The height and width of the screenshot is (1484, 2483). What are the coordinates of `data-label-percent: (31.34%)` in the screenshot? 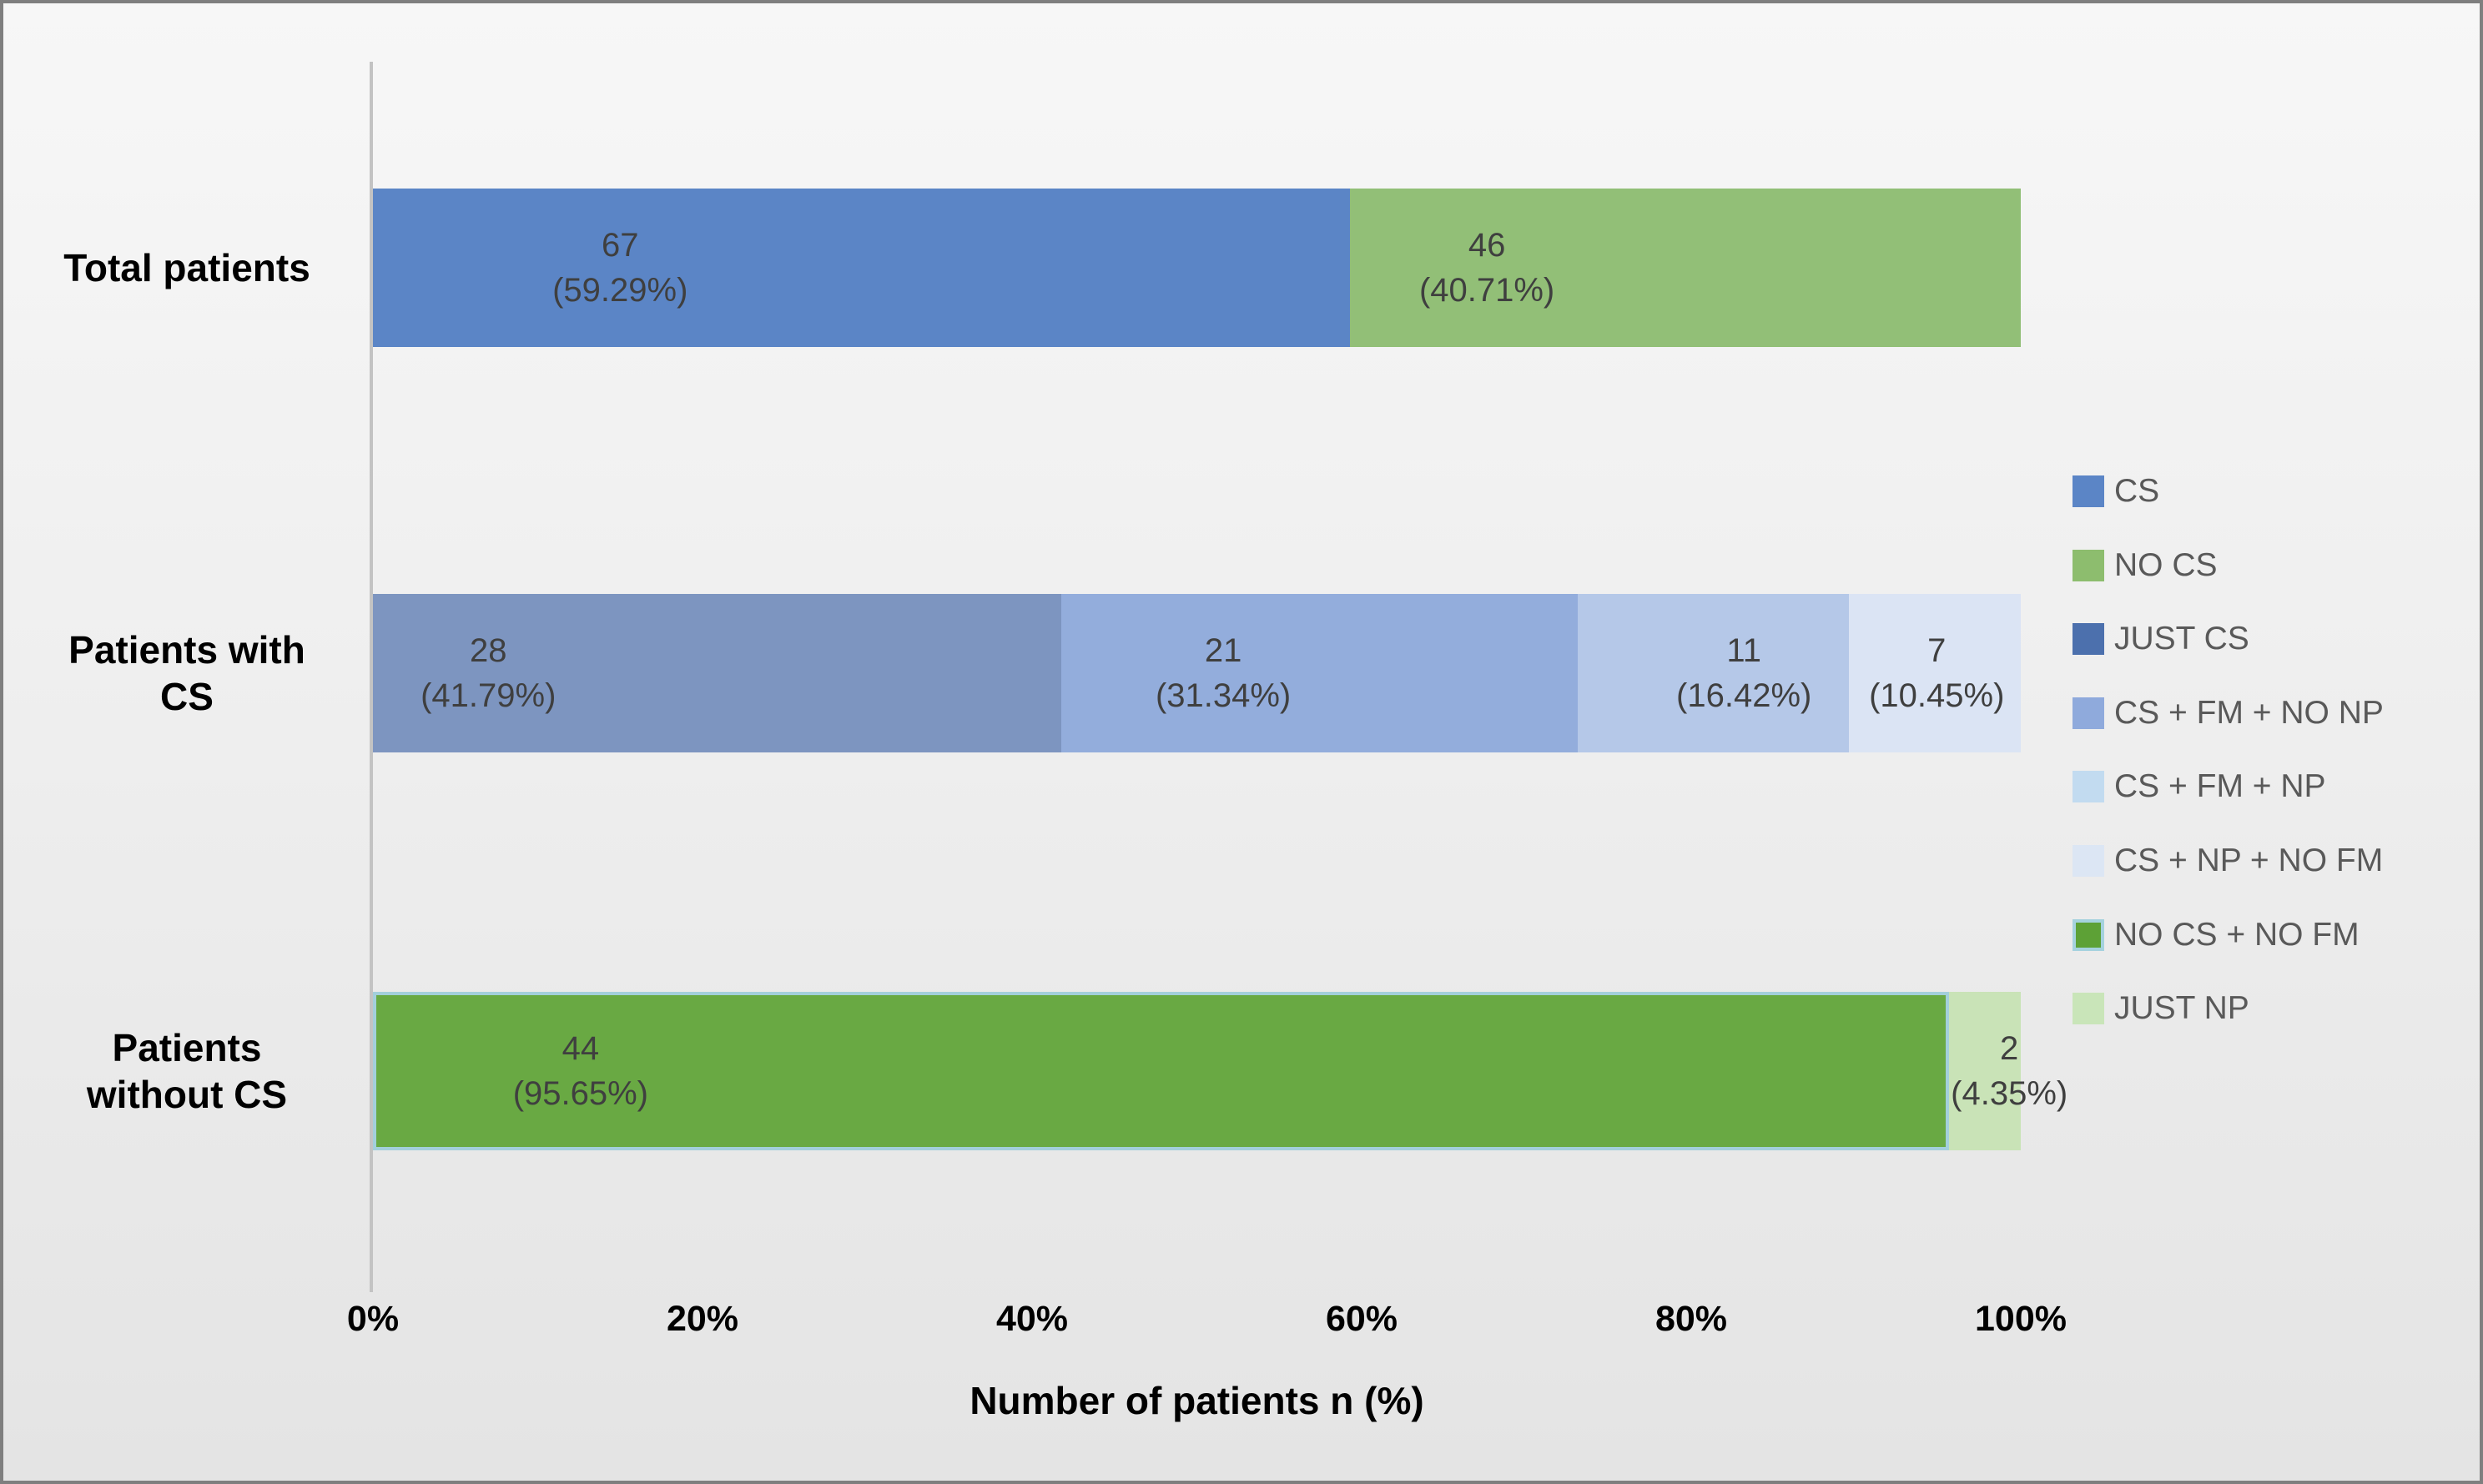 It's located at (1224, 696).